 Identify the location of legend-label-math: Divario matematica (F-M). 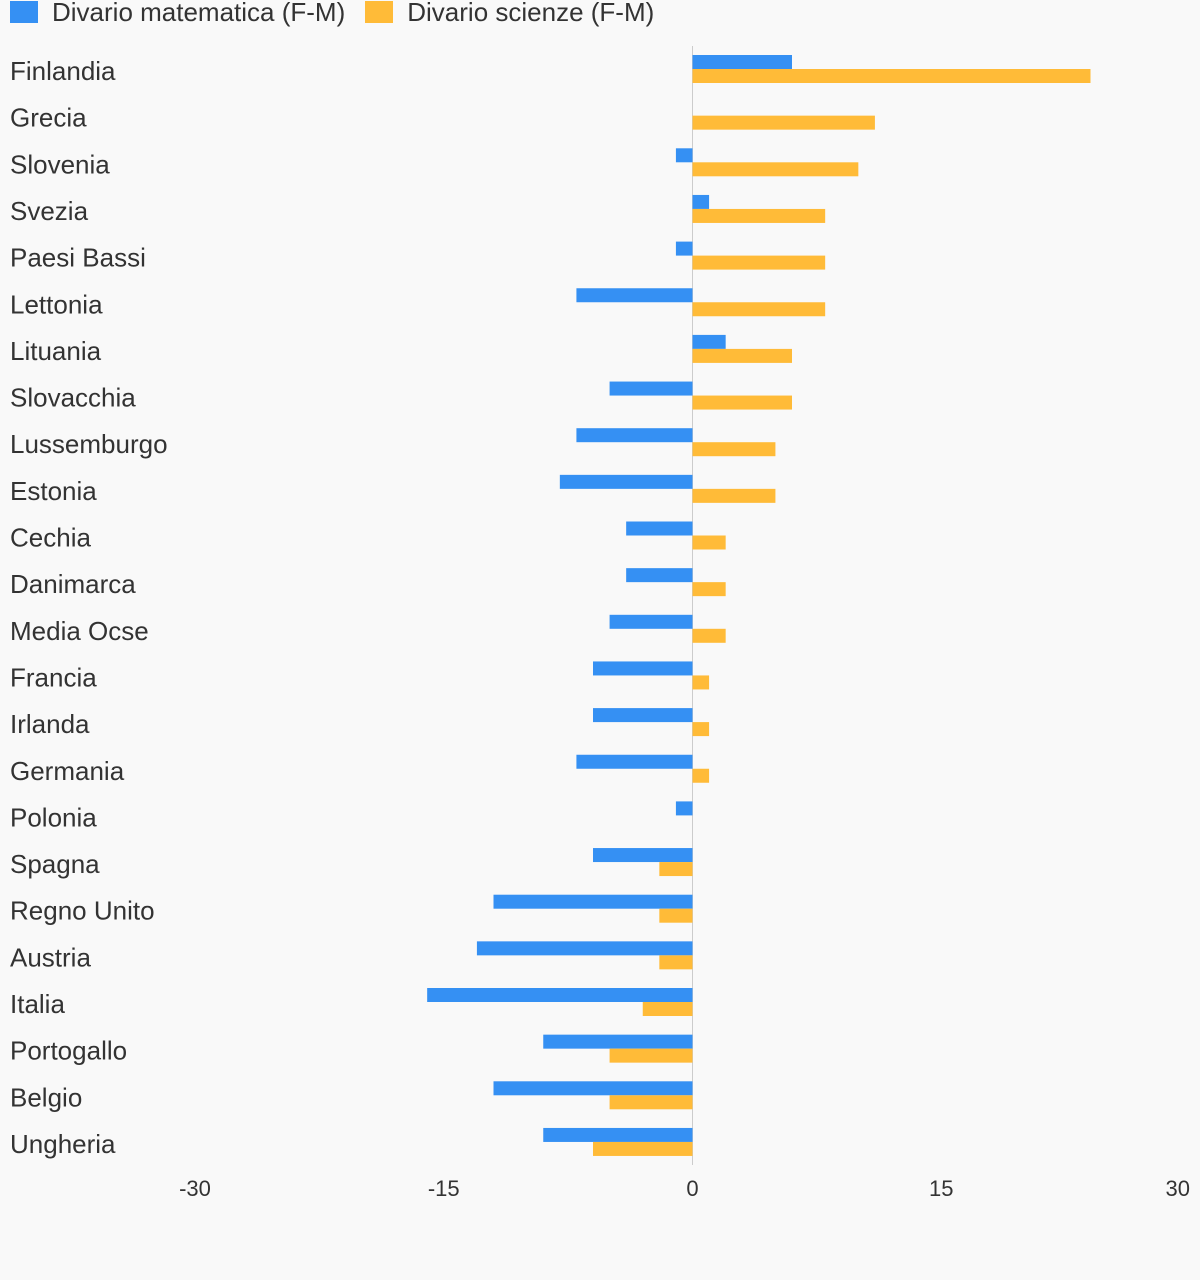
(199, 13).